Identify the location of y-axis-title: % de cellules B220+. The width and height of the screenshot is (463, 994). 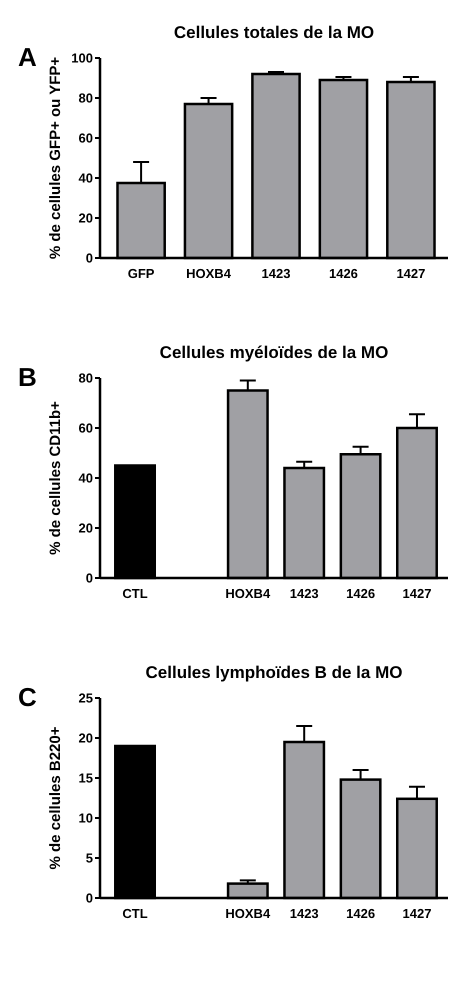
(55, 798).